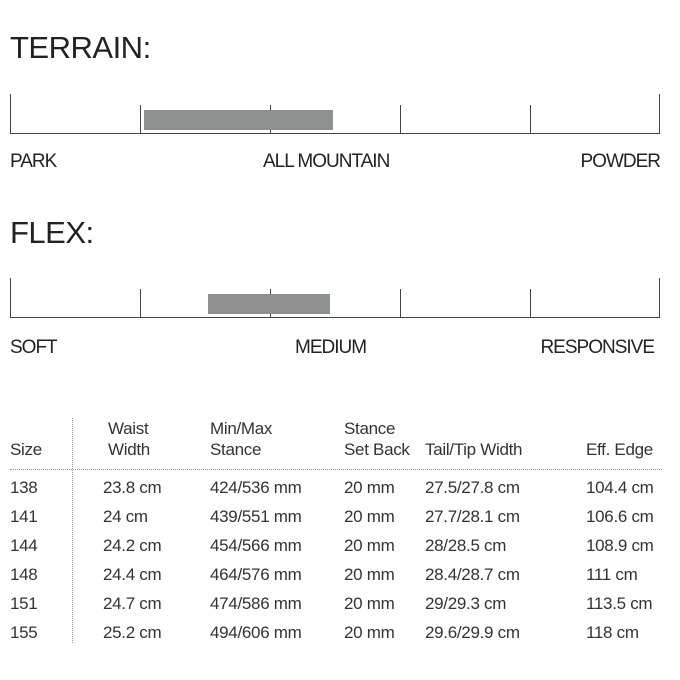 Image resolution: width=680 pixels, height=680 pixels. I want to click on column-header: Set Back, so click(377, 449).